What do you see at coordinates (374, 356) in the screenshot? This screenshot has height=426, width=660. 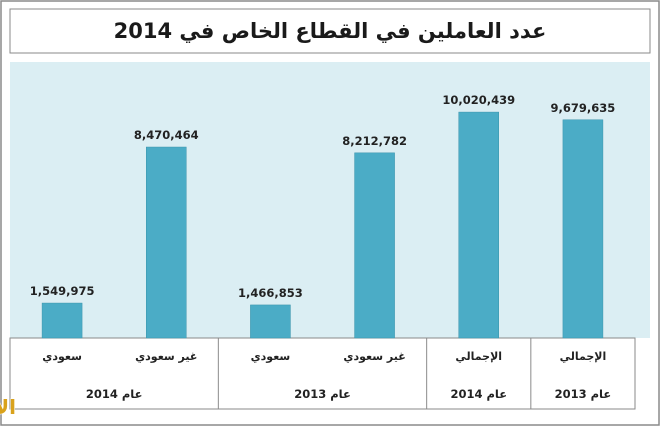 I see `category-label-3: غير سعودي` at bounding box center [374, 356].